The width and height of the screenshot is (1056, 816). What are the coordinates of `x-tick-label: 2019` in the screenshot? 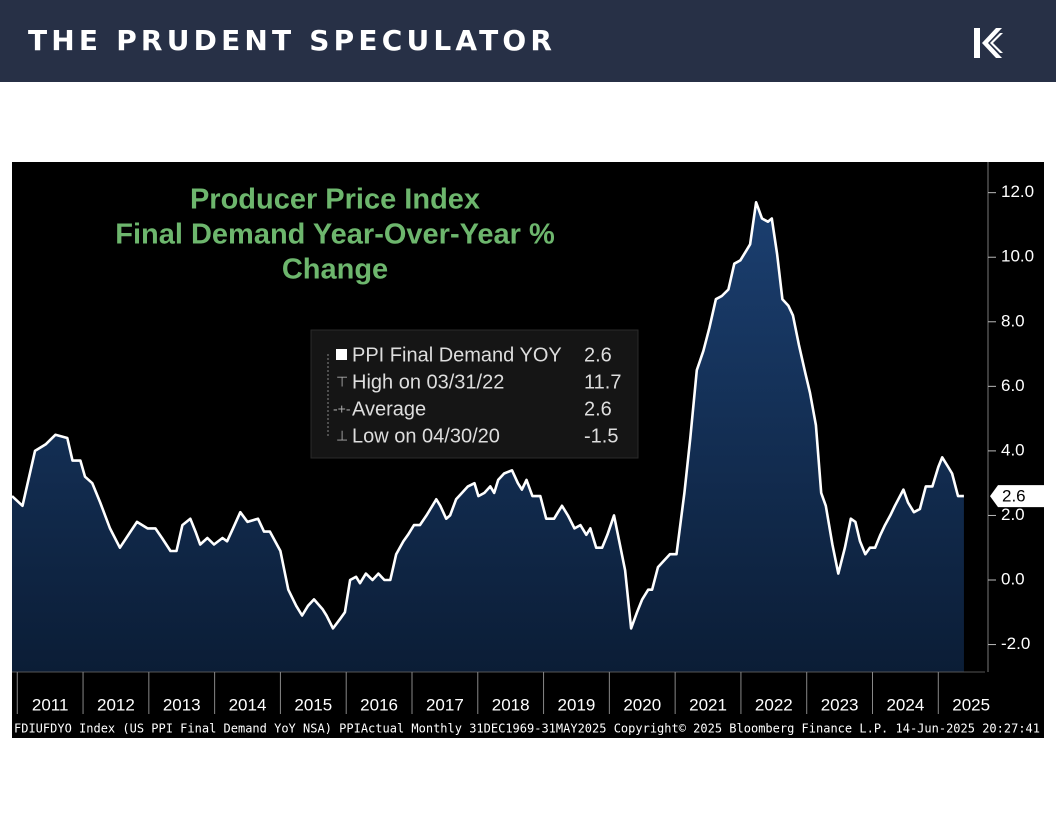 It's located at (577, 704).